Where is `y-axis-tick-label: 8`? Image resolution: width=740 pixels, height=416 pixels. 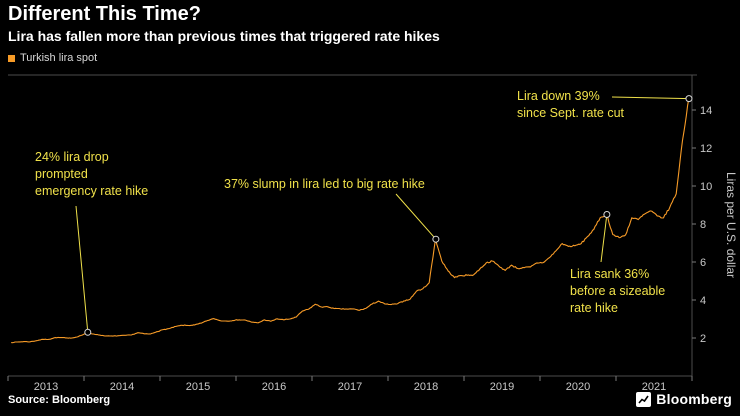 y-axis-tick-label: 8 is located at coordinates (703, 225).